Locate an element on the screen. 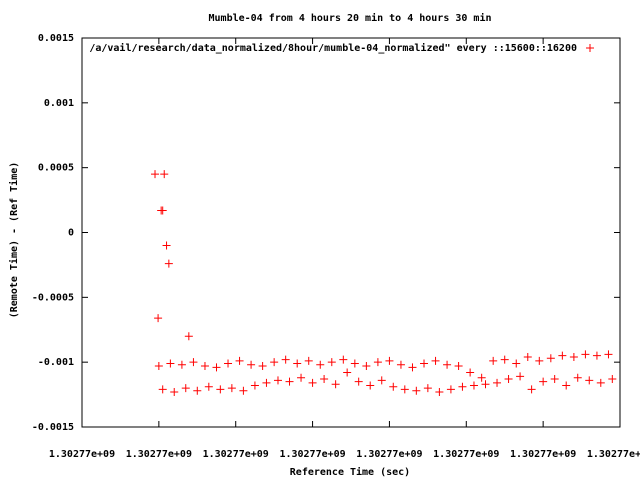  y-tick-label: 0.0015 is located at coordinates (56, 38).